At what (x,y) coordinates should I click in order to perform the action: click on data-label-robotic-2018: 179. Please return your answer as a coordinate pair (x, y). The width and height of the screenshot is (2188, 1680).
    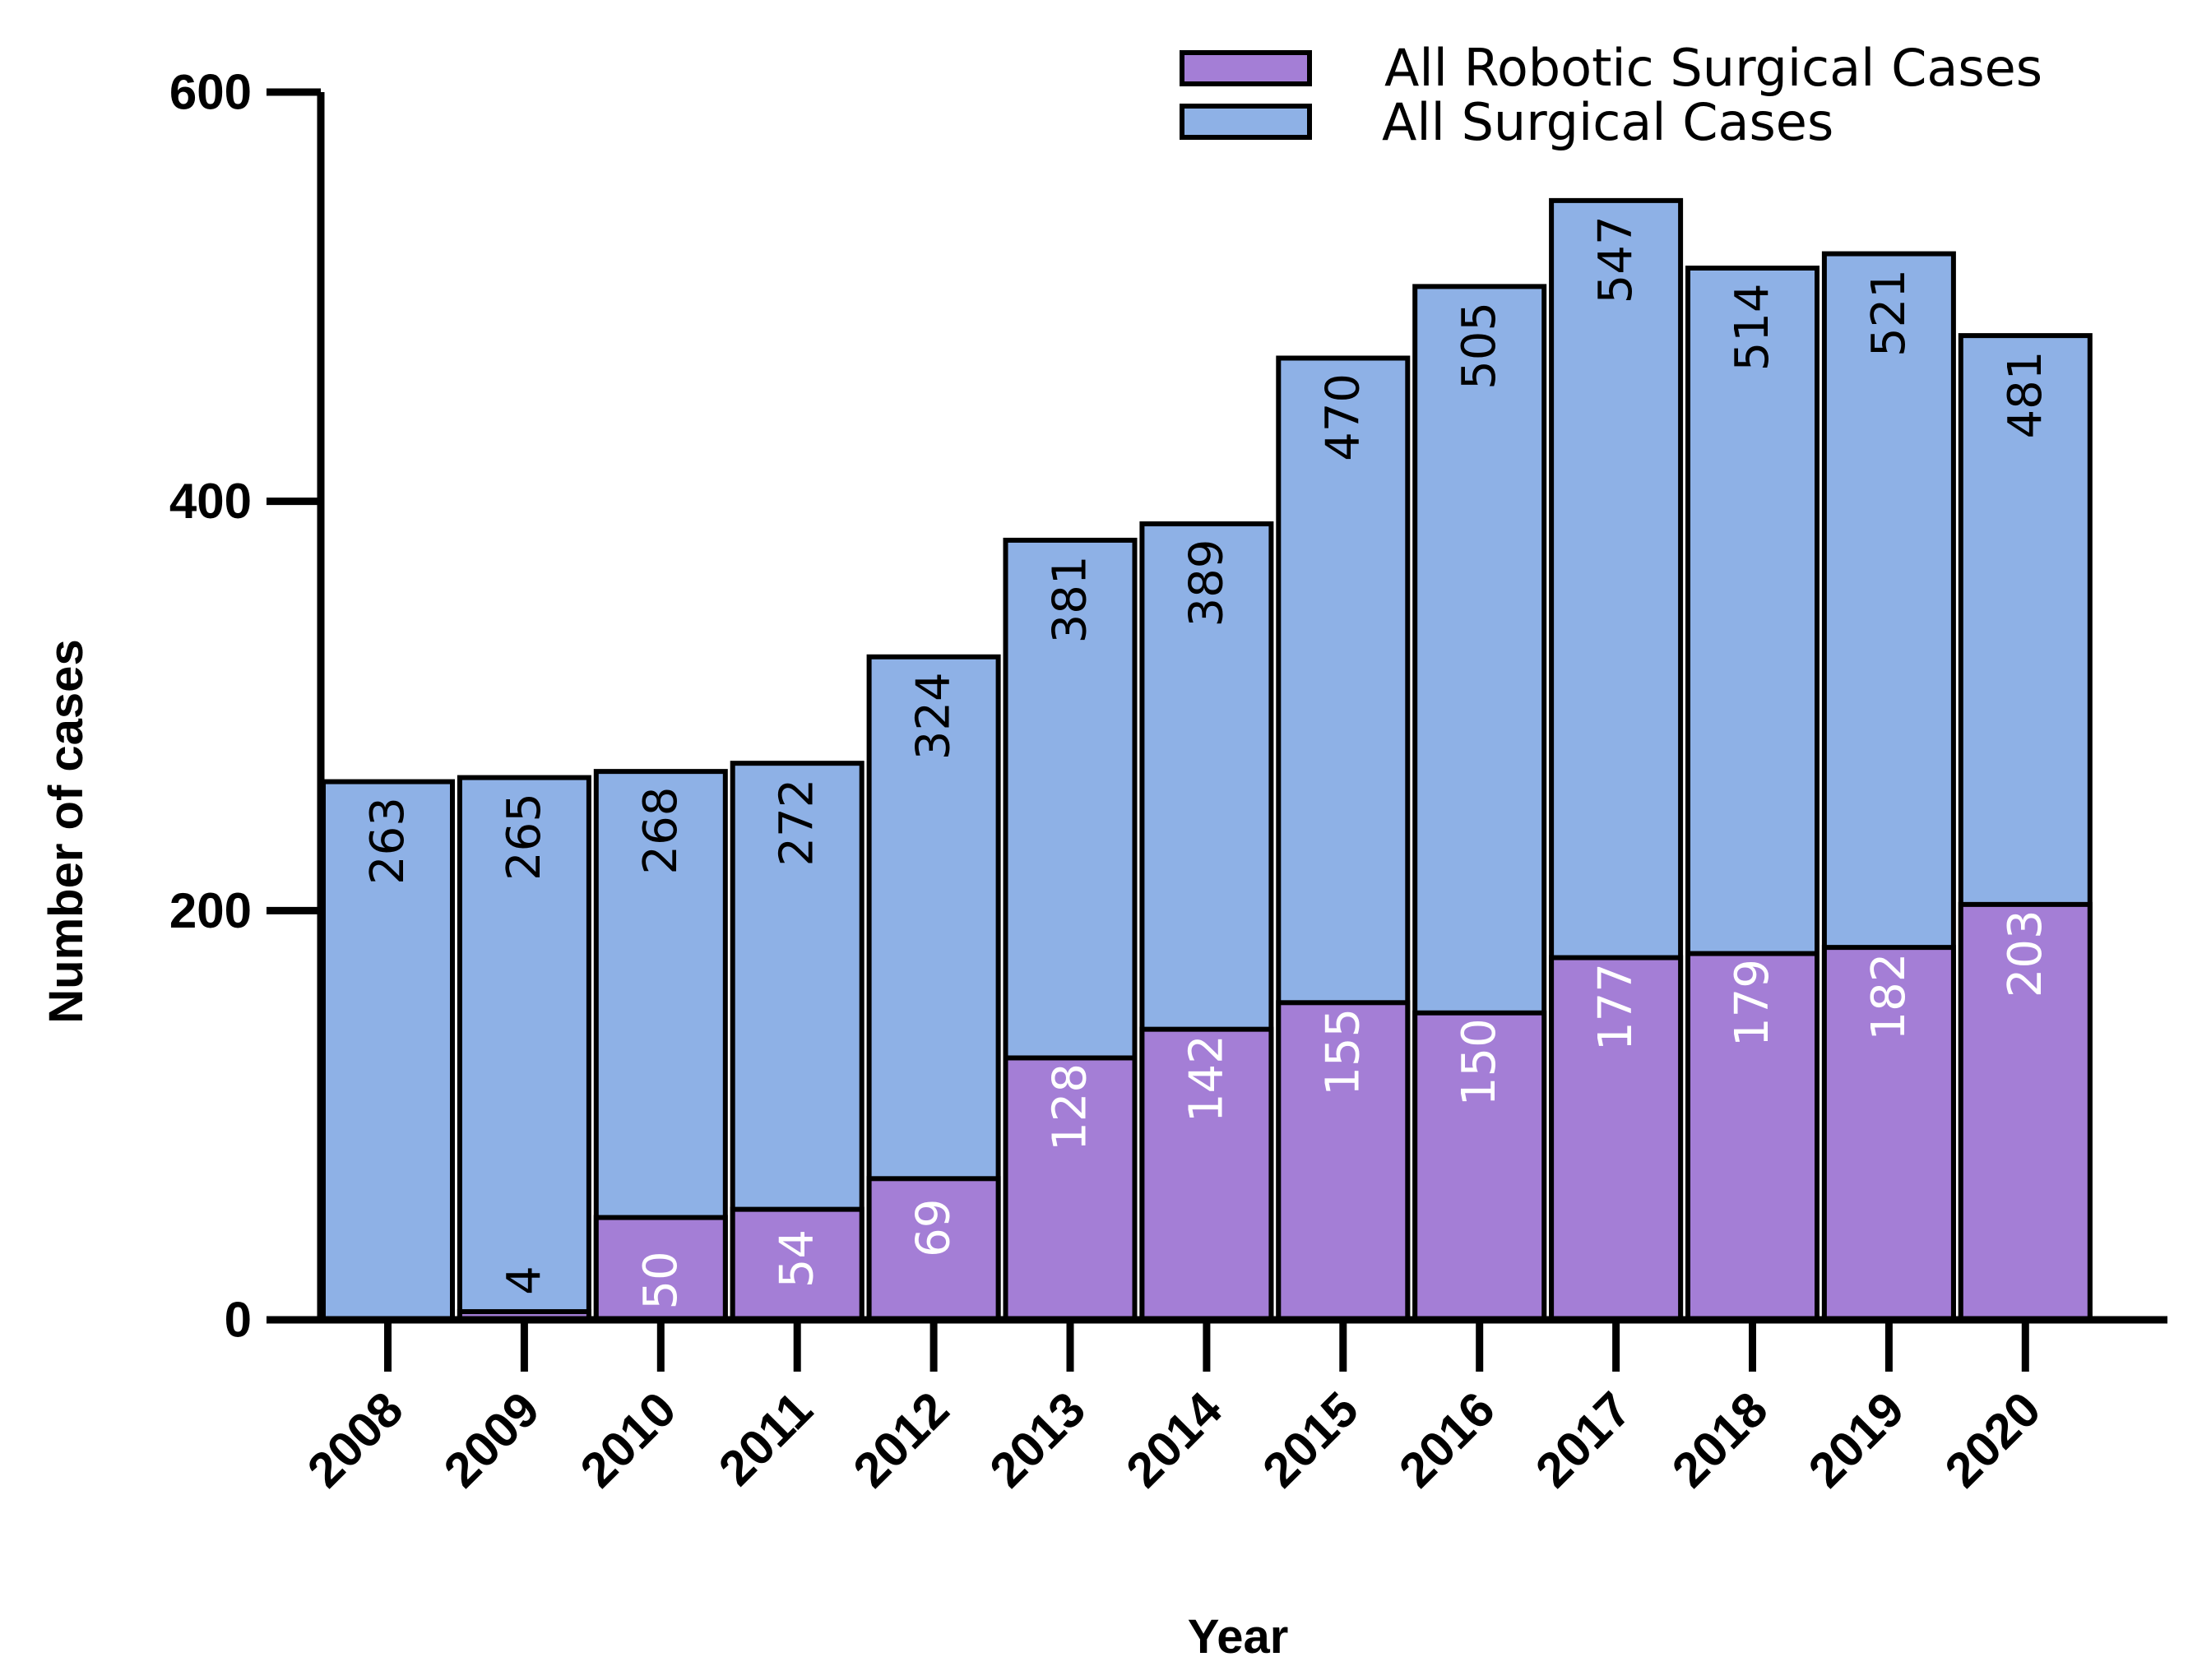
    Looking at the image, I should click on (1752, 1003).